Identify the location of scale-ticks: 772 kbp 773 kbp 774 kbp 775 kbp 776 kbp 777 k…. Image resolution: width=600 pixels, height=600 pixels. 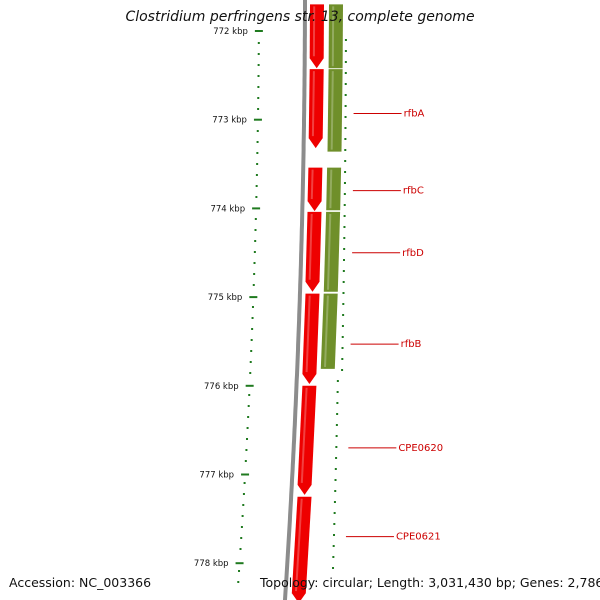
(228, 298).